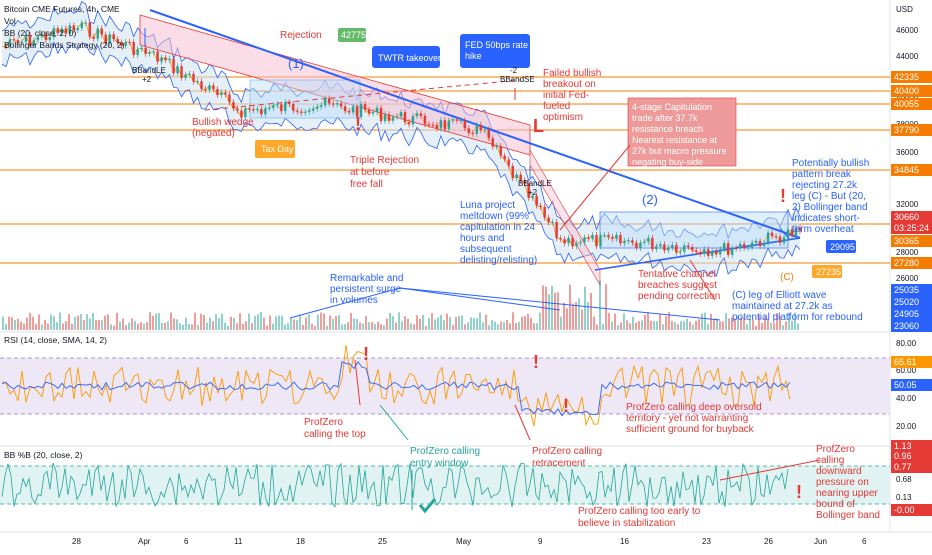 The height and width of the screenshot is (555, 932). Describe the element at coordinates (906, 343) in the screenshot. I see `rsi-tick-label: 80.00` at that location.